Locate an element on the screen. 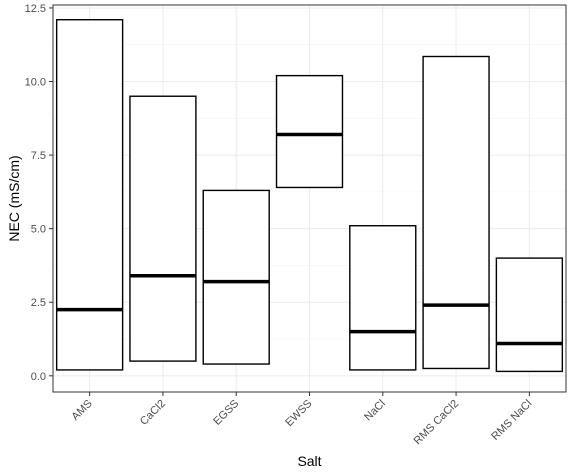 Image resolution: width=571 pixels, height=474 pixels. y-tick-label: 7.5 is located at coordinates (38, 156).